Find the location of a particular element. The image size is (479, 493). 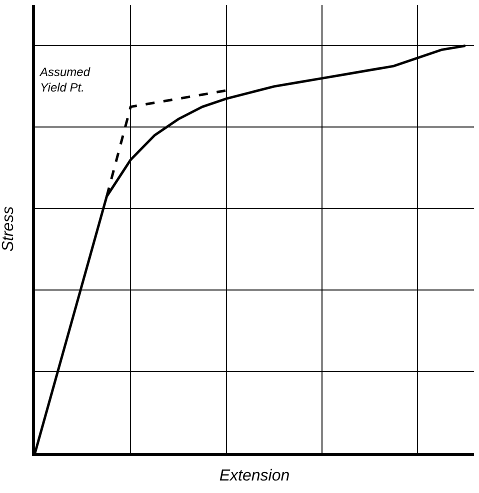

annotation: Assumed Yield Pt. is located at coordinates (64, 80).